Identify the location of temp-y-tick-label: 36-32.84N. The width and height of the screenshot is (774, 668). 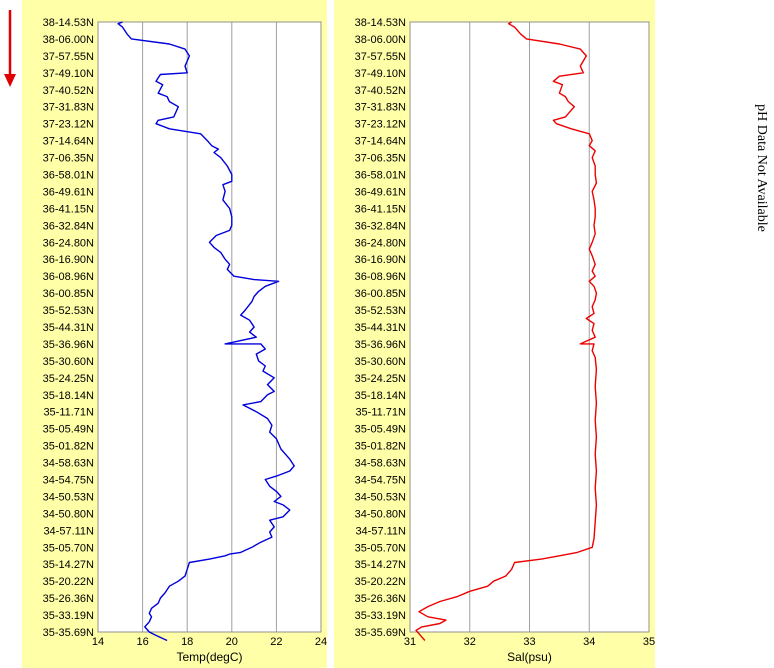
(68, 226).